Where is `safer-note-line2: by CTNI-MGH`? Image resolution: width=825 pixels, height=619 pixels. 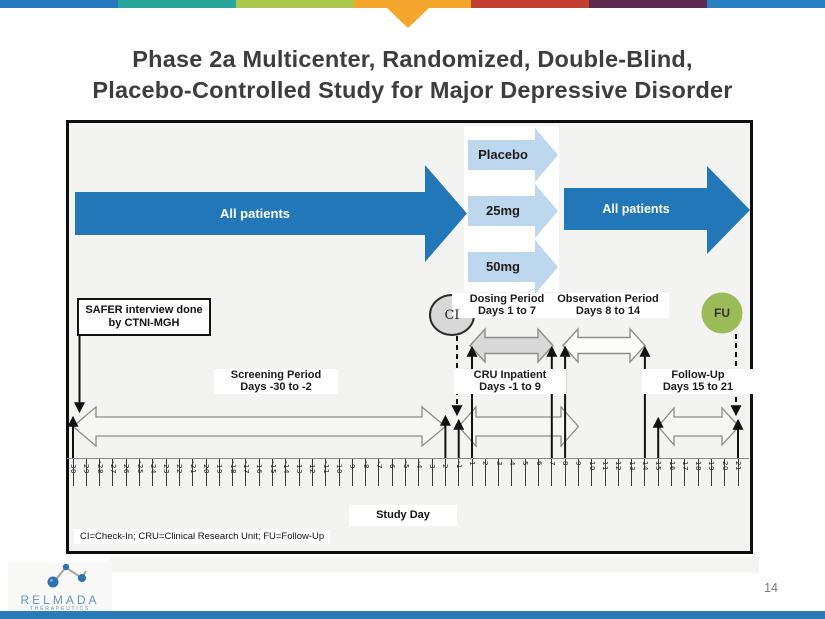
safer-note-line2: by CTNI-MGH is located at coordinates (144, 323).